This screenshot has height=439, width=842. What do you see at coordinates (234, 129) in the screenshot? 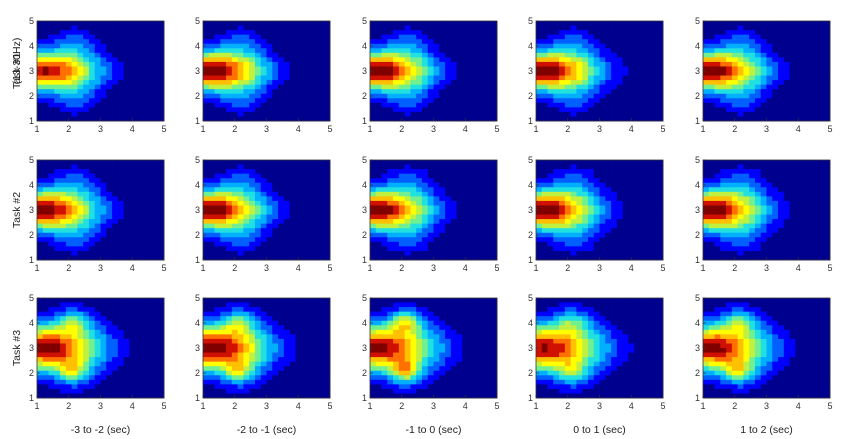
I see `x-tick-label: 2` at bounding box center [234, 129].